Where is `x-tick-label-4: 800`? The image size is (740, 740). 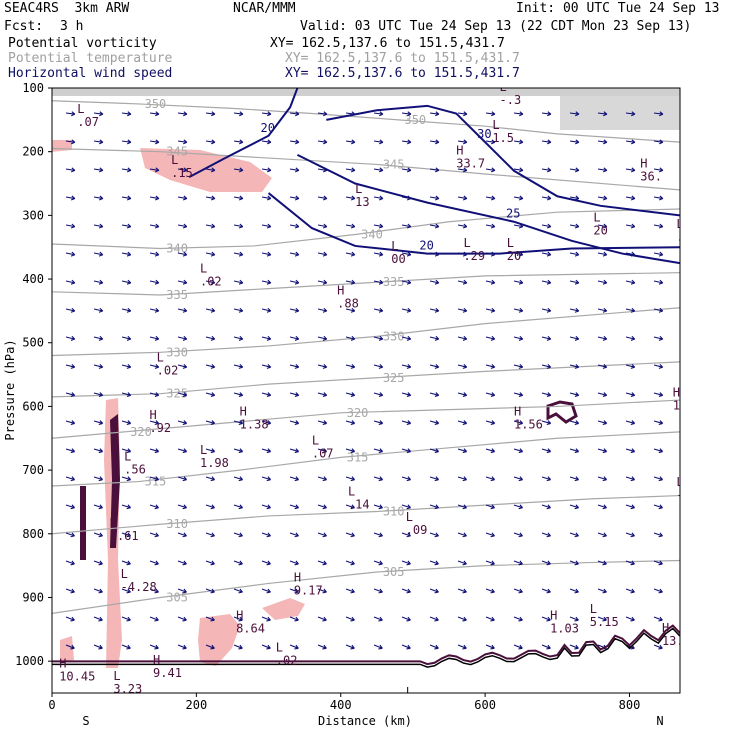
x-tick-label-4: 800 is located at coordinates (630, 705).